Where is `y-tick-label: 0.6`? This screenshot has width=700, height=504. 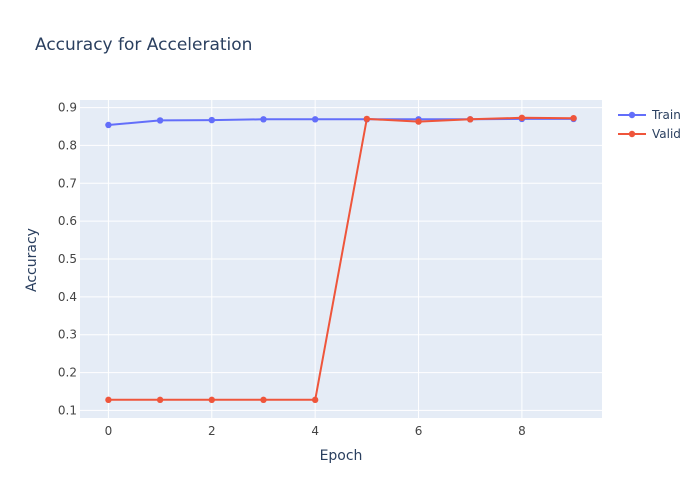
y-tick-label: 0.6 is located at coordinates (67, 221).